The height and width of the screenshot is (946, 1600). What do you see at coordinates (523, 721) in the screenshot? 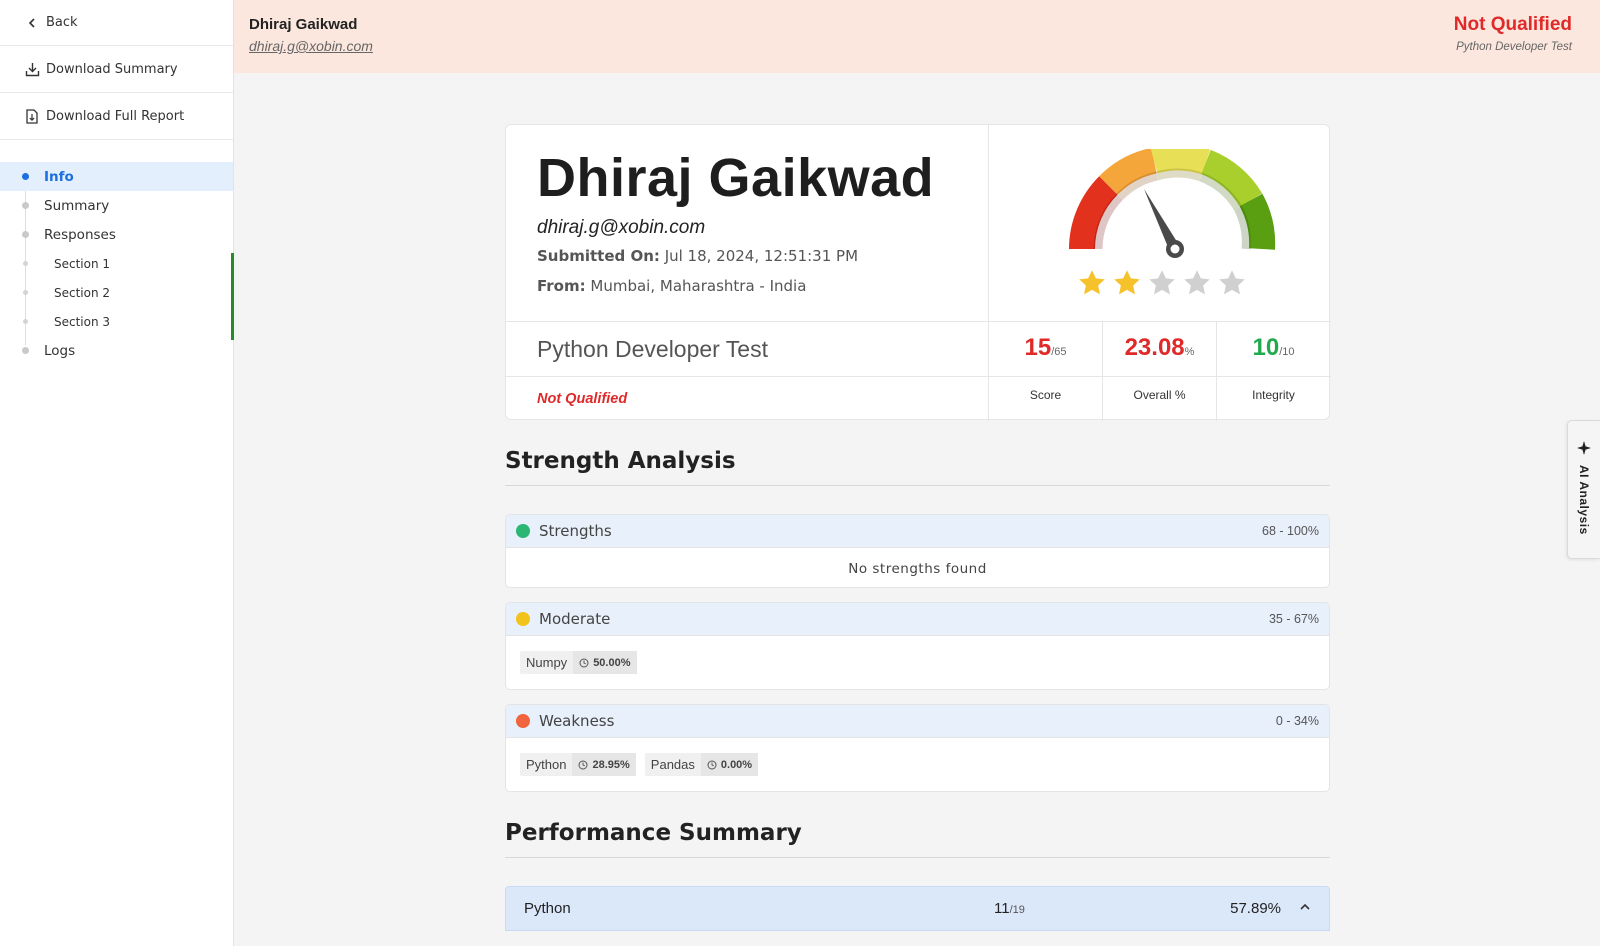
I see `sad-face-icon` at bounding box center [523, 721].